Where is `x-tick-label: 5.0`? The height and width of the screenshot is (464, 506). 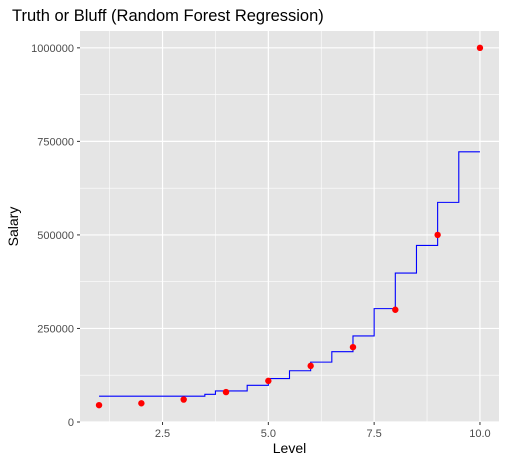
x-tick-label: 5.0 is located at coordinates (268, 434).